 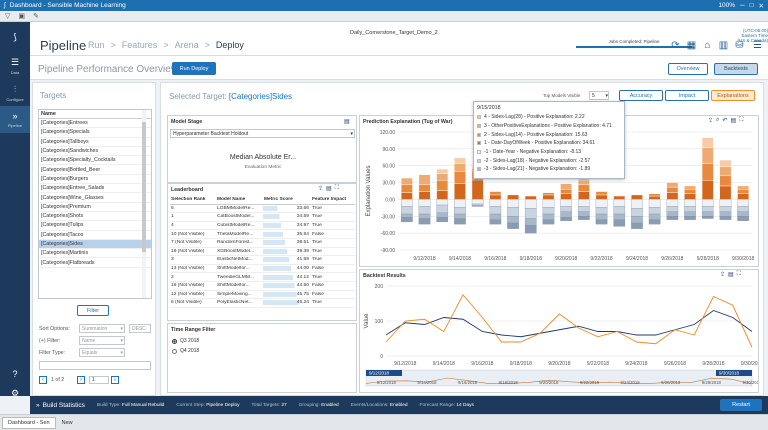 What do you see at coordinates (723, 45) in the screenshot?
I see `grid-icon: ▥` at bounding box center [723, 45].